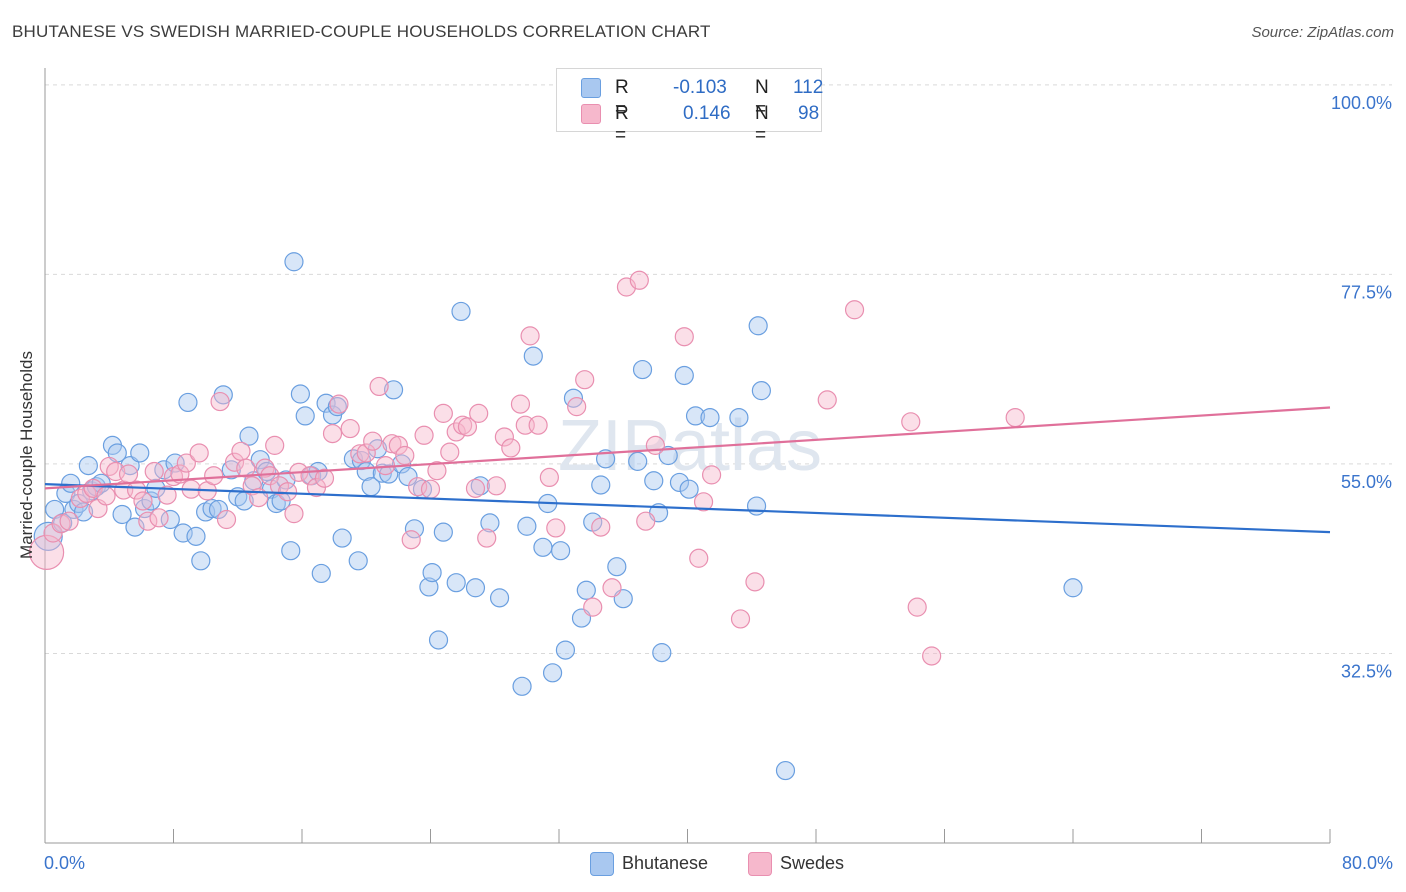 The image size is (1406, 892). What do you see at coordinates (64, 863) in the screenshot?
I see `x-tick-label: 0.0%` at bounding box center [64, 863].